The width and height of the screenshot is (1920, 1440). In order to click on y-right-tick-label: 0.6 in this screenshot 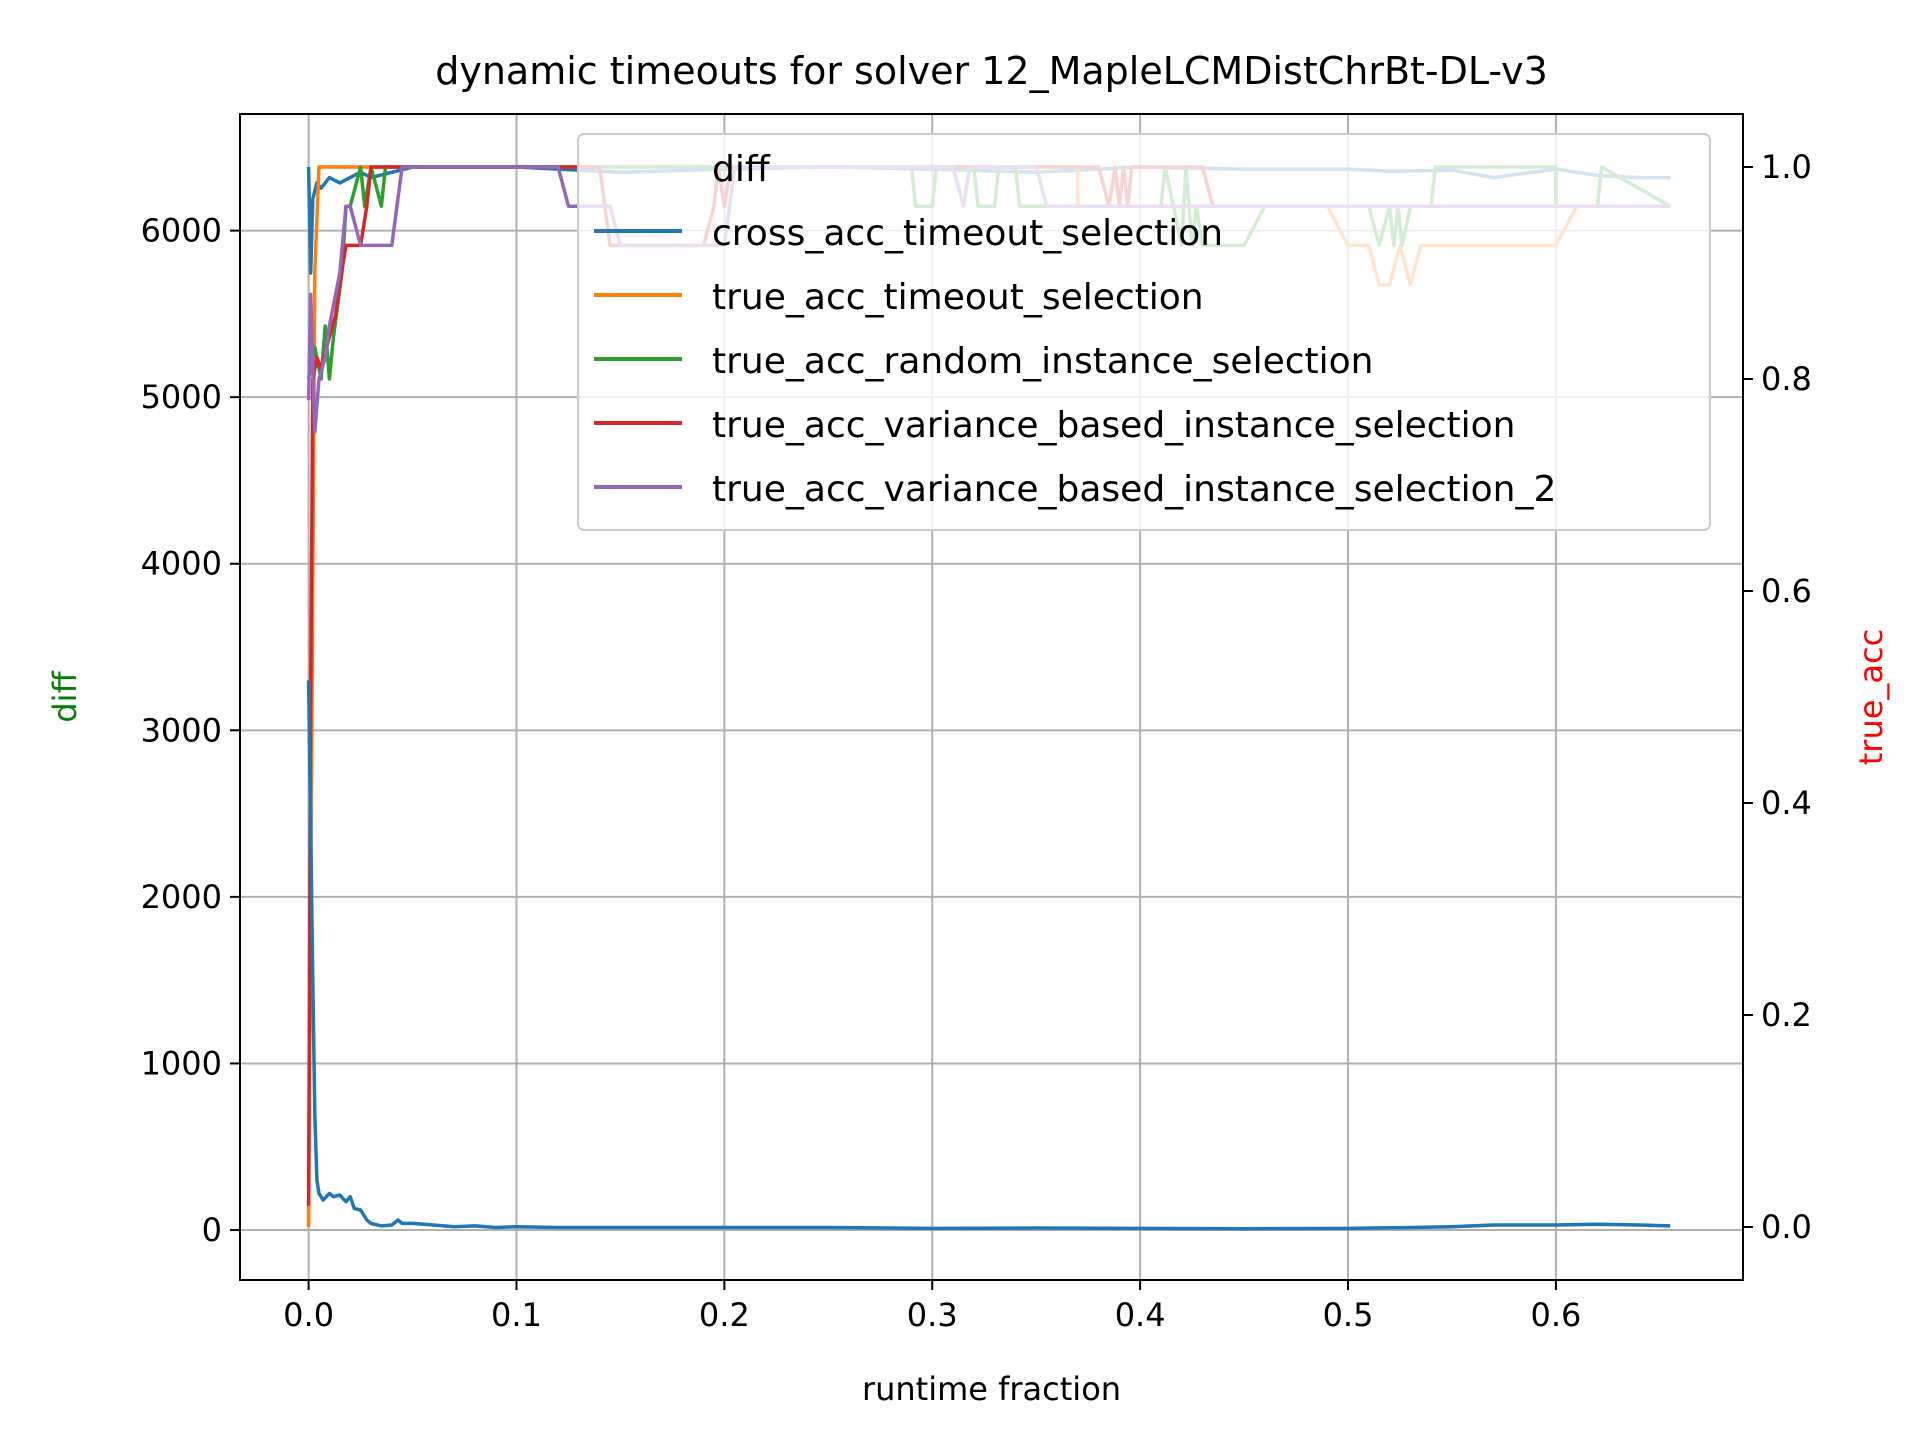, I will do `click(1786, 591)`.